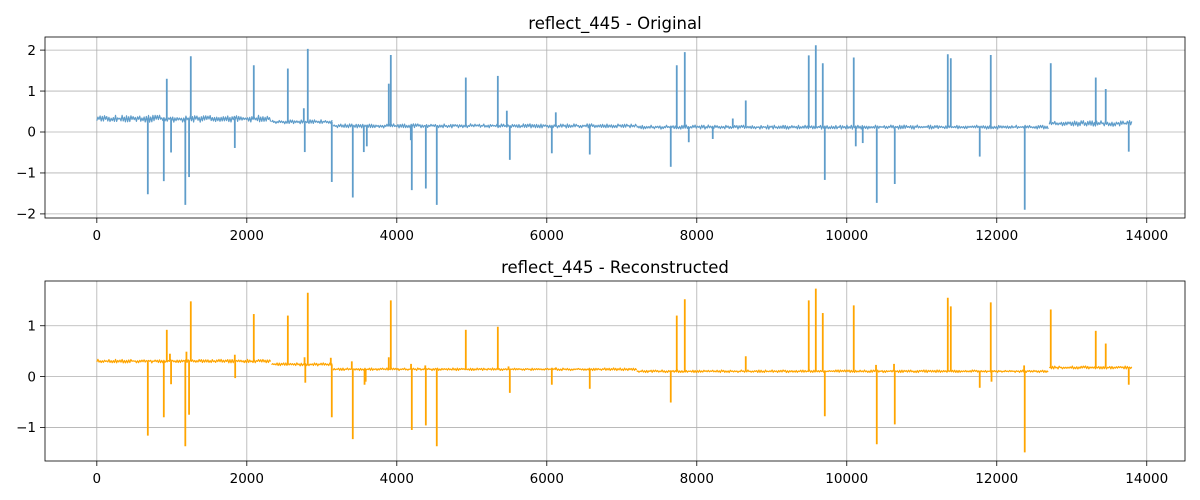 The image size is (1200, 500). I want to click on y-axis: −2 −1 0 1 2, so click(30, 133).